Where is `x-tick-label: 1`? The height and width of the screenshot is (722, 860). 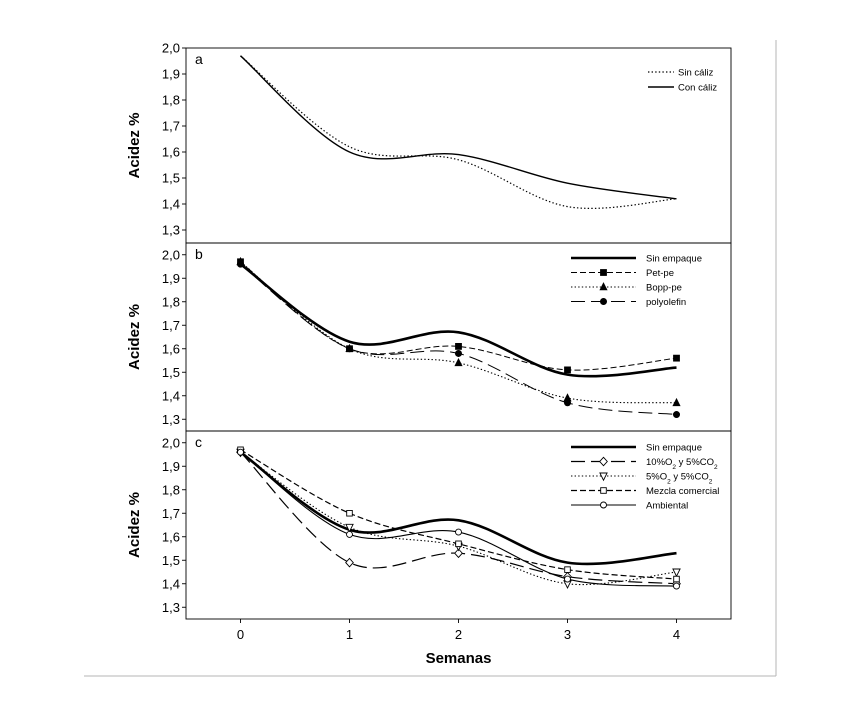
x-tick-label: 1 is located at coordinates (349, 634).